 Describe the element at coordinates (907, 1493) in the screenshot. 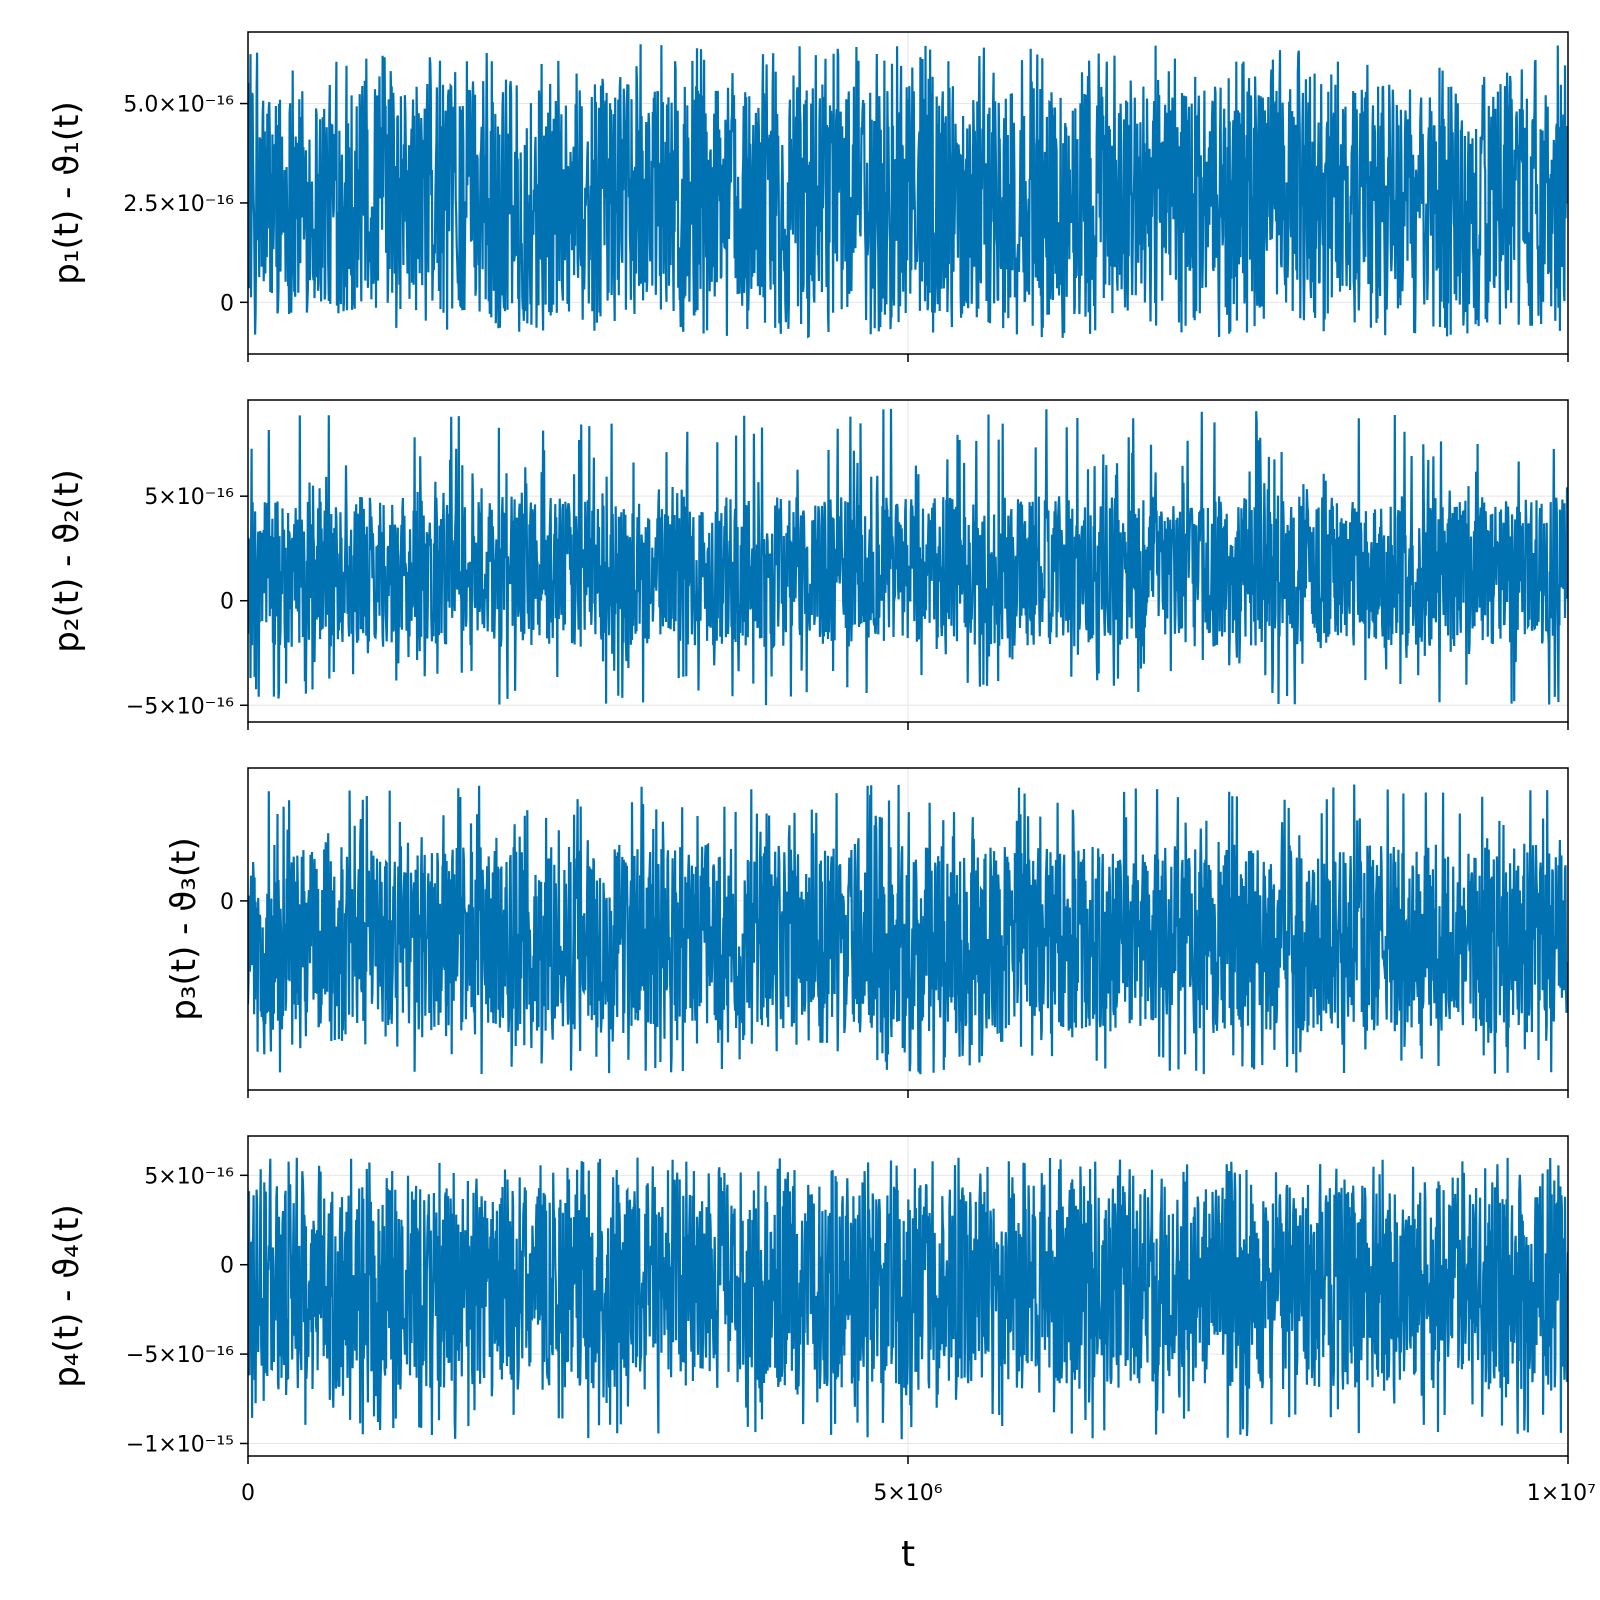

I see `x-tick-label: 5×10⁶` at that location.